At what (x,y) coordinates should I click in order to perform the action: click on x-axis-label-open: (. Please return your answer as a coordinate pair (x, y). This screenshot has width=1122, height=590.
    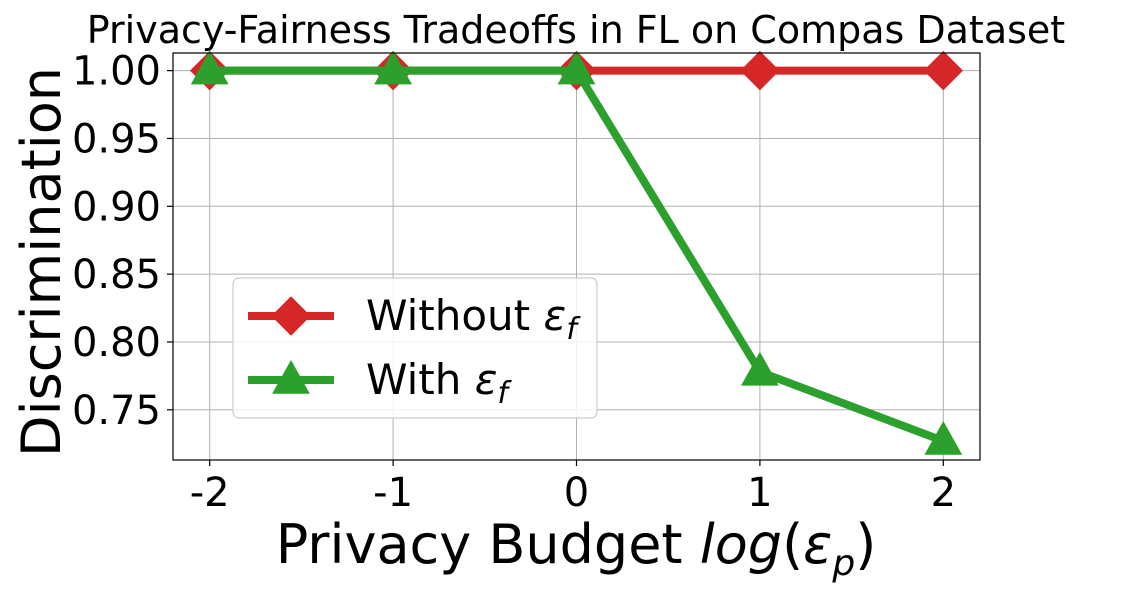
    Looking at the image, I should click on (792, 544).